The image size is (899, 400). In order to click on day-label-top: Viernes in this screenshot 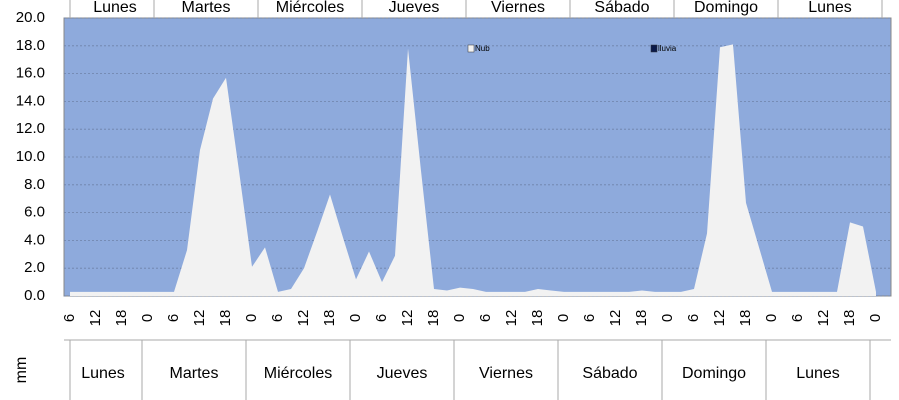, I will do `click(518, 8)`.